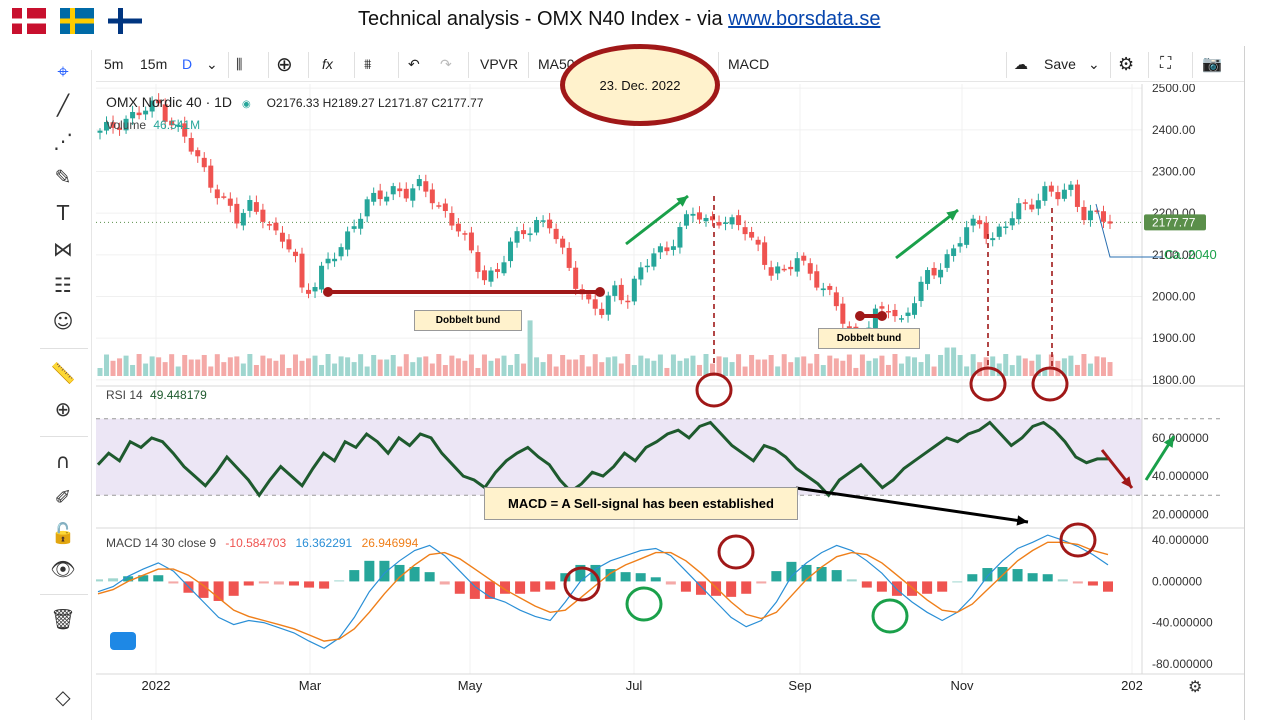  What do you see at coordinates (63, 497) in the screenshot?
I see `lock-drawing-icon: ✐` at bounding box center [63, 497].